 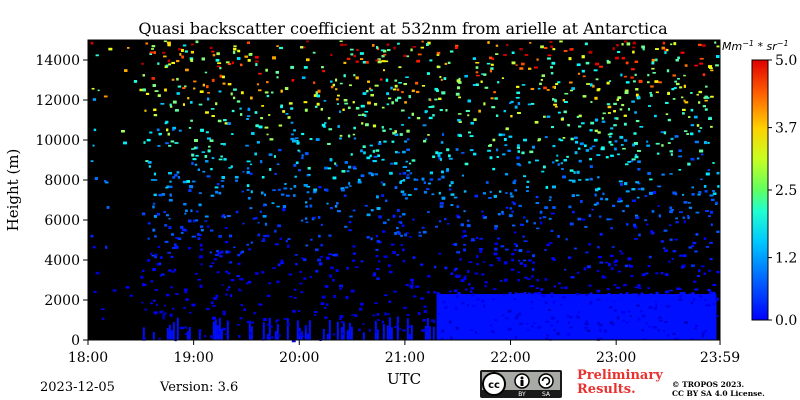 I want to click on cc-license-badge: cc BY SA, so click(x=521, y=384).